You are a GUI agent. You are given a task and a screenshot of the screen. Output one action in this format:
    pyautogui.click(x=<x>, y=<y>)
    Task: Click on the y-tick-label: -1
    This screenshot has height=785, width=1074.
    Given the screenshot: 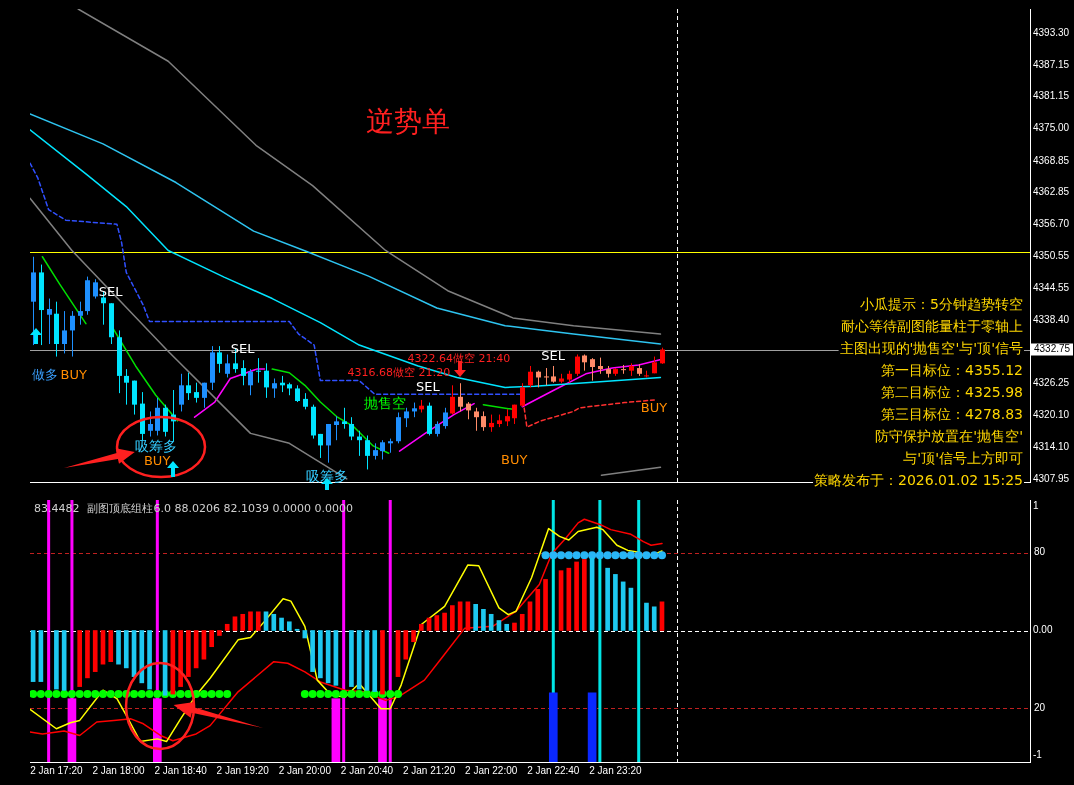 What is the action you would take?
    pyautogui.click(x=1038, y=754)
    